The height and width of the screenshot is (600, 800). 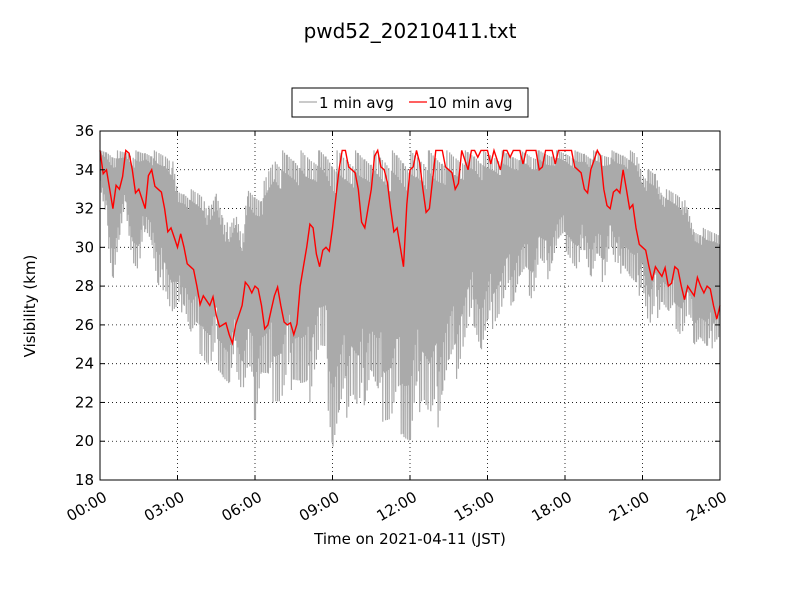 What do you see at coordinates (356, 103) in the screenshot?
I see `legend-label-1min: 1 min avg` at bounding box center [356, 103].